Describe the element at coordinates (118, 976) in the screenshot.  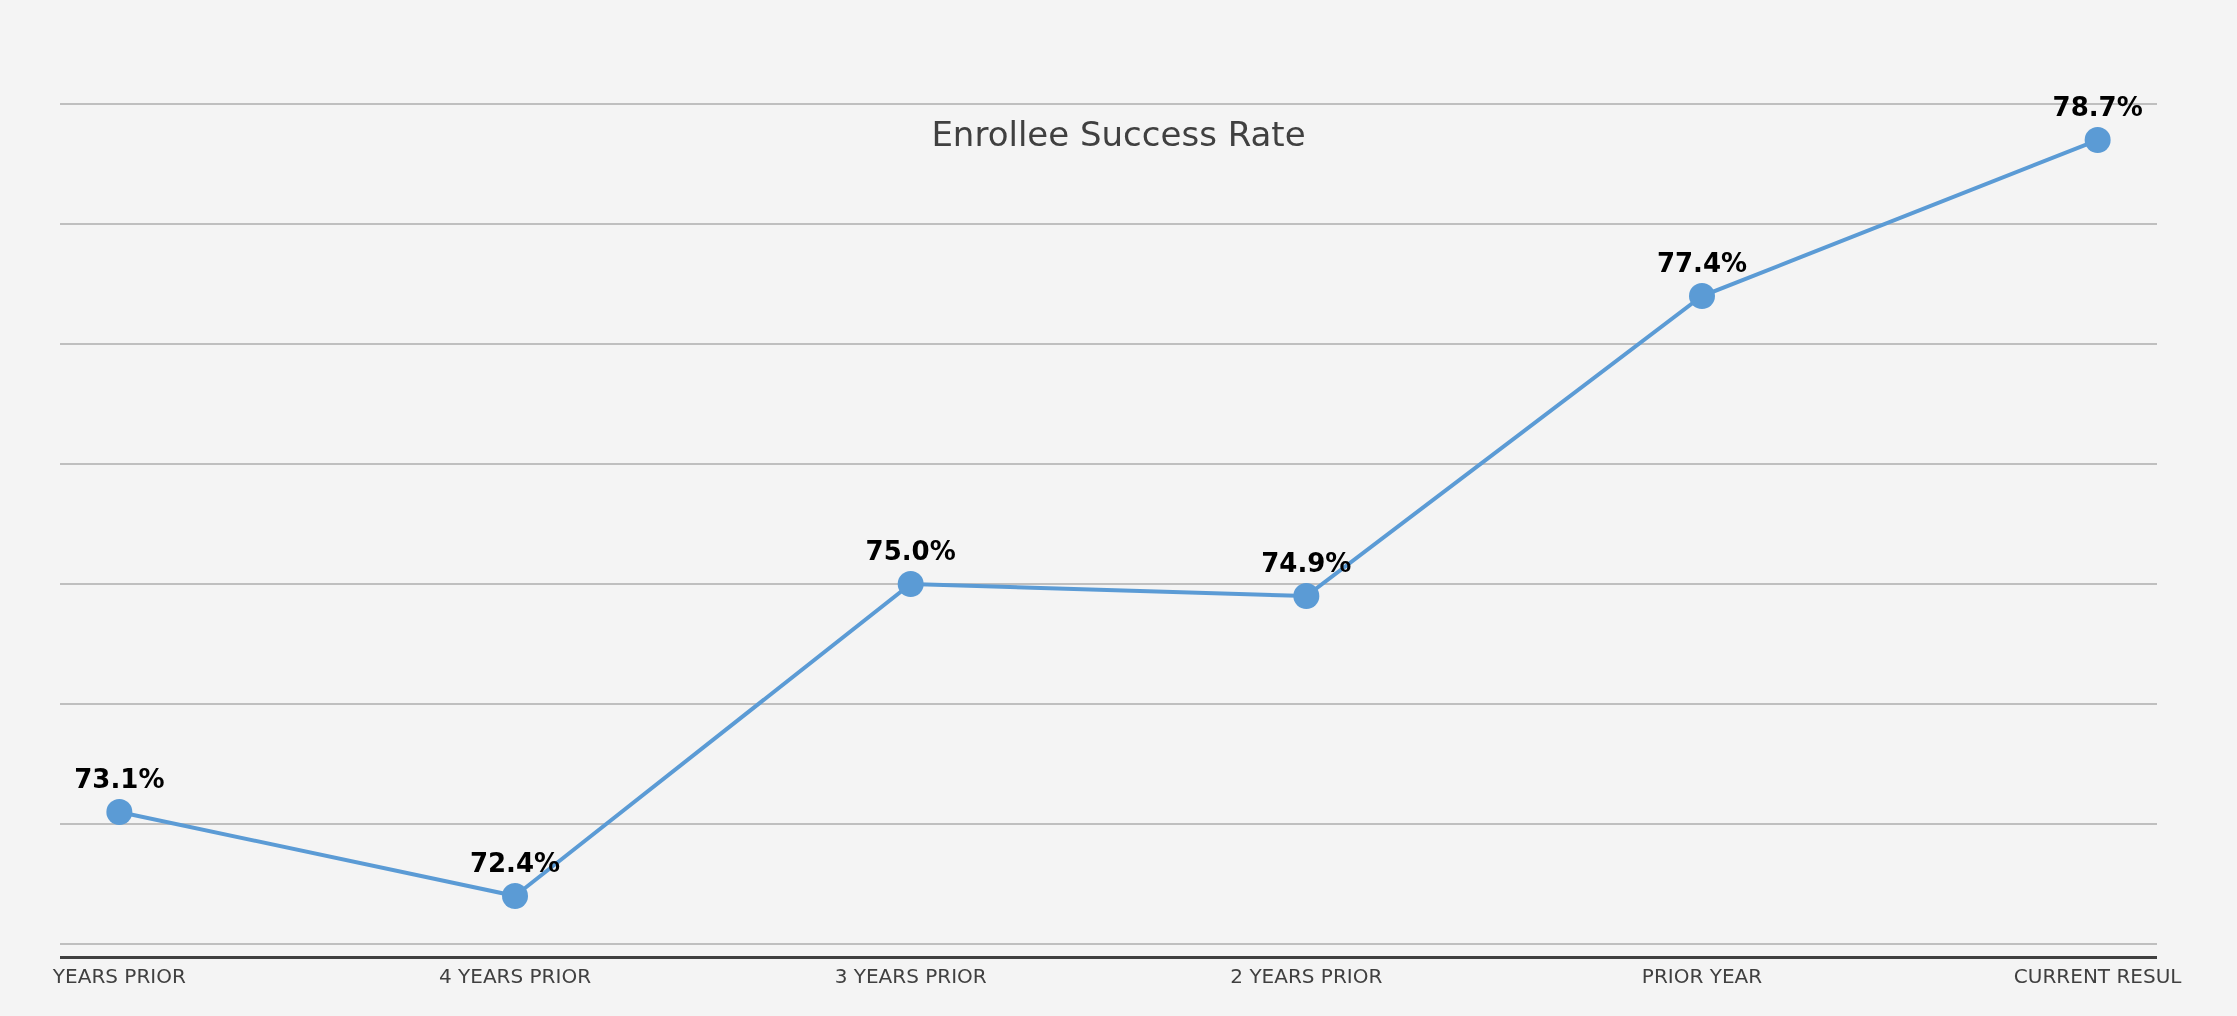
I see `x-tick-label: YEARS PRIOR` at that location.